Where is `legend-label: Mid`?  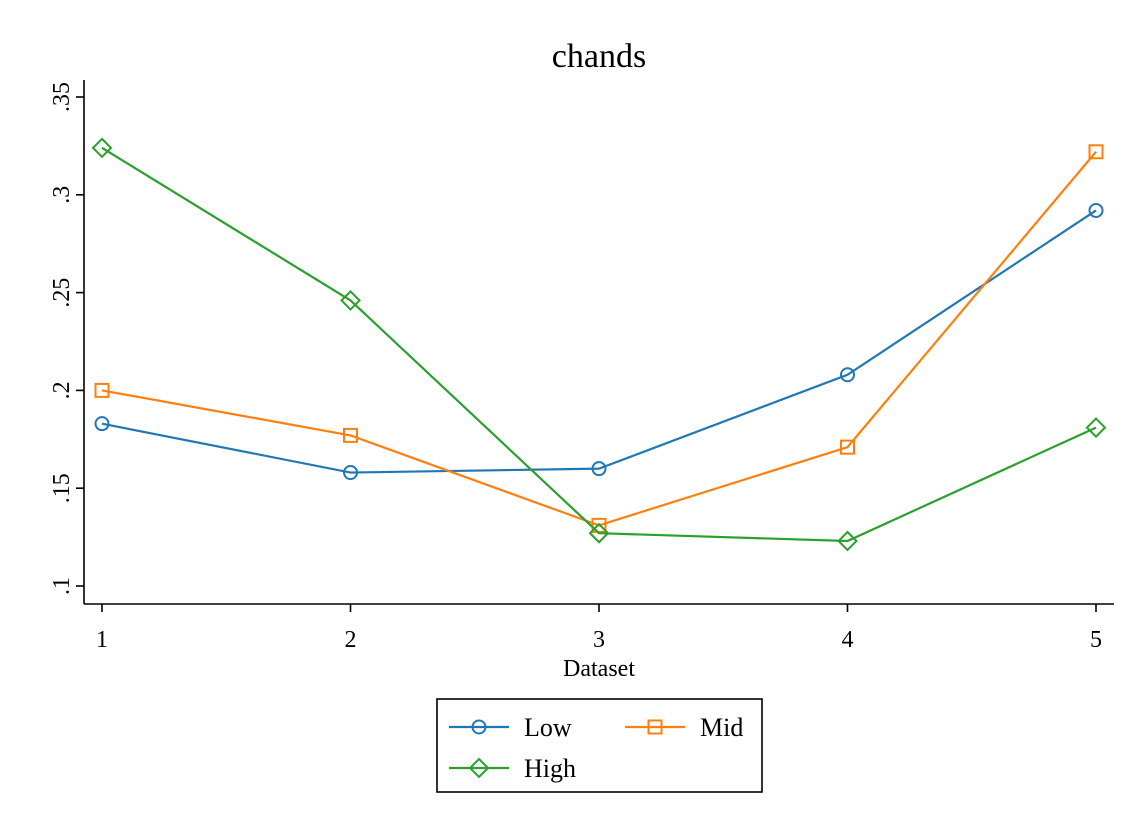
legend-label: Mid is located at coordinates (721, 727).